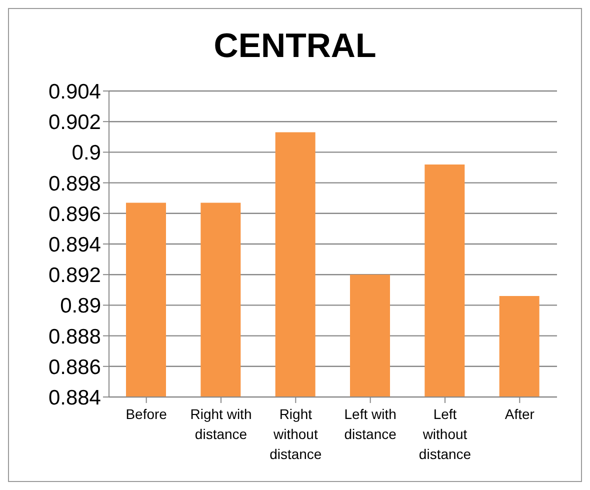 The height and width of the screenshot is (490, 590). Describe the element at coordinates (445, 434) in the screenshot. I see `x-tick-label: Left without distance` at that location.